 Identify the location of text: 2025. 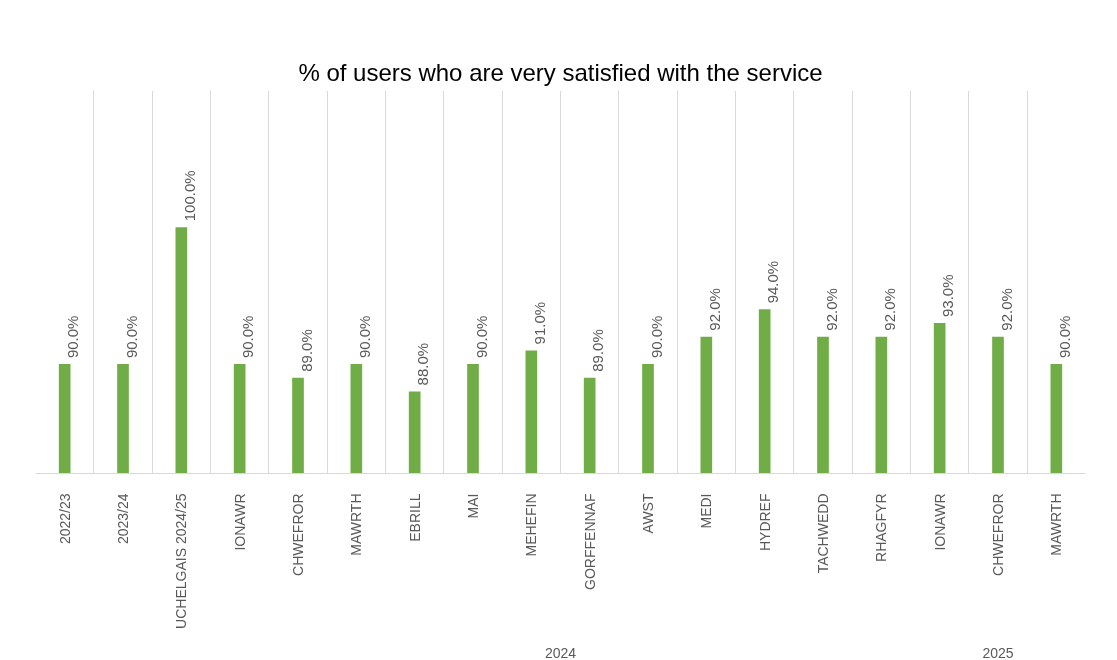
(998, 652).